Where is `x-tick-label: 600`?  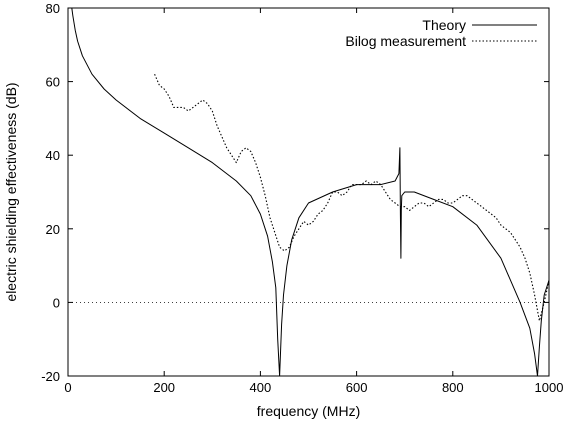
x-tick-label: 600 is located at coordinates (357, 387).